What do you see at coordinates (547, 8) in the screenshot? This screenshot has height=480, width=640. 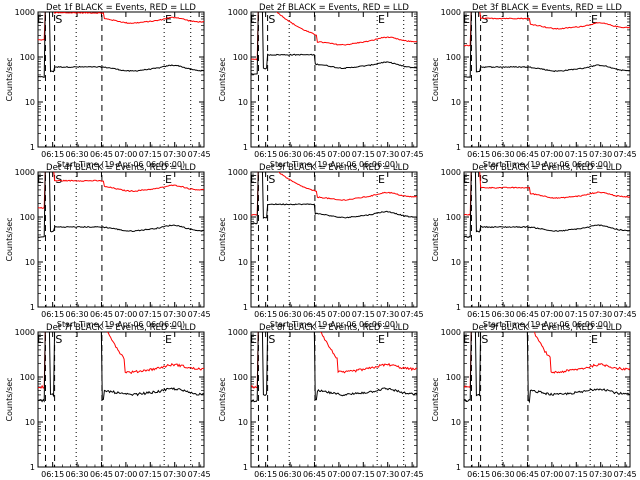 I see `panel-title: Det 3f BLACK = Events, RED = LLD` at bounding box center [547, 8].